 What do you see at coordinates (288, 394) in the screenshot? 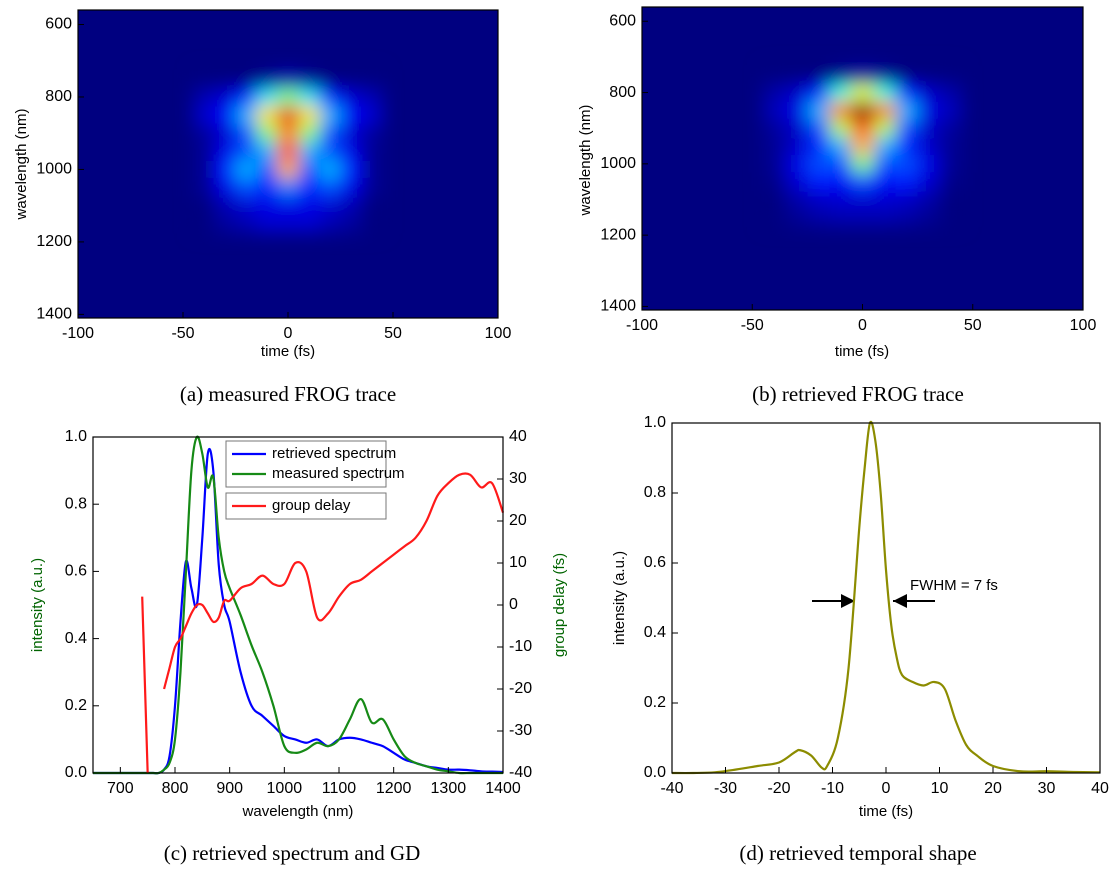
I see `caption: (a) measured FROG trace` at bounding box center [288, 394].